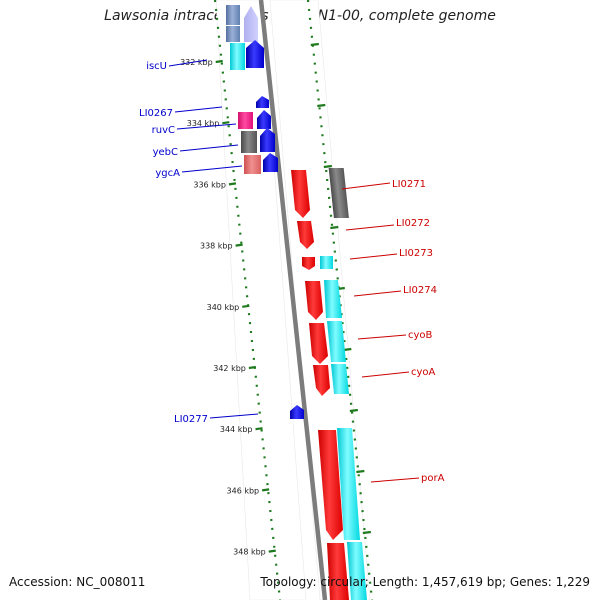 Image resolution: width=600 pixels, height=600 pixels. What do you see at coordinates (423, 372) in the screenshot?
I see `gene-label-cyoa: cyoA` at bounding box center [423, 372].